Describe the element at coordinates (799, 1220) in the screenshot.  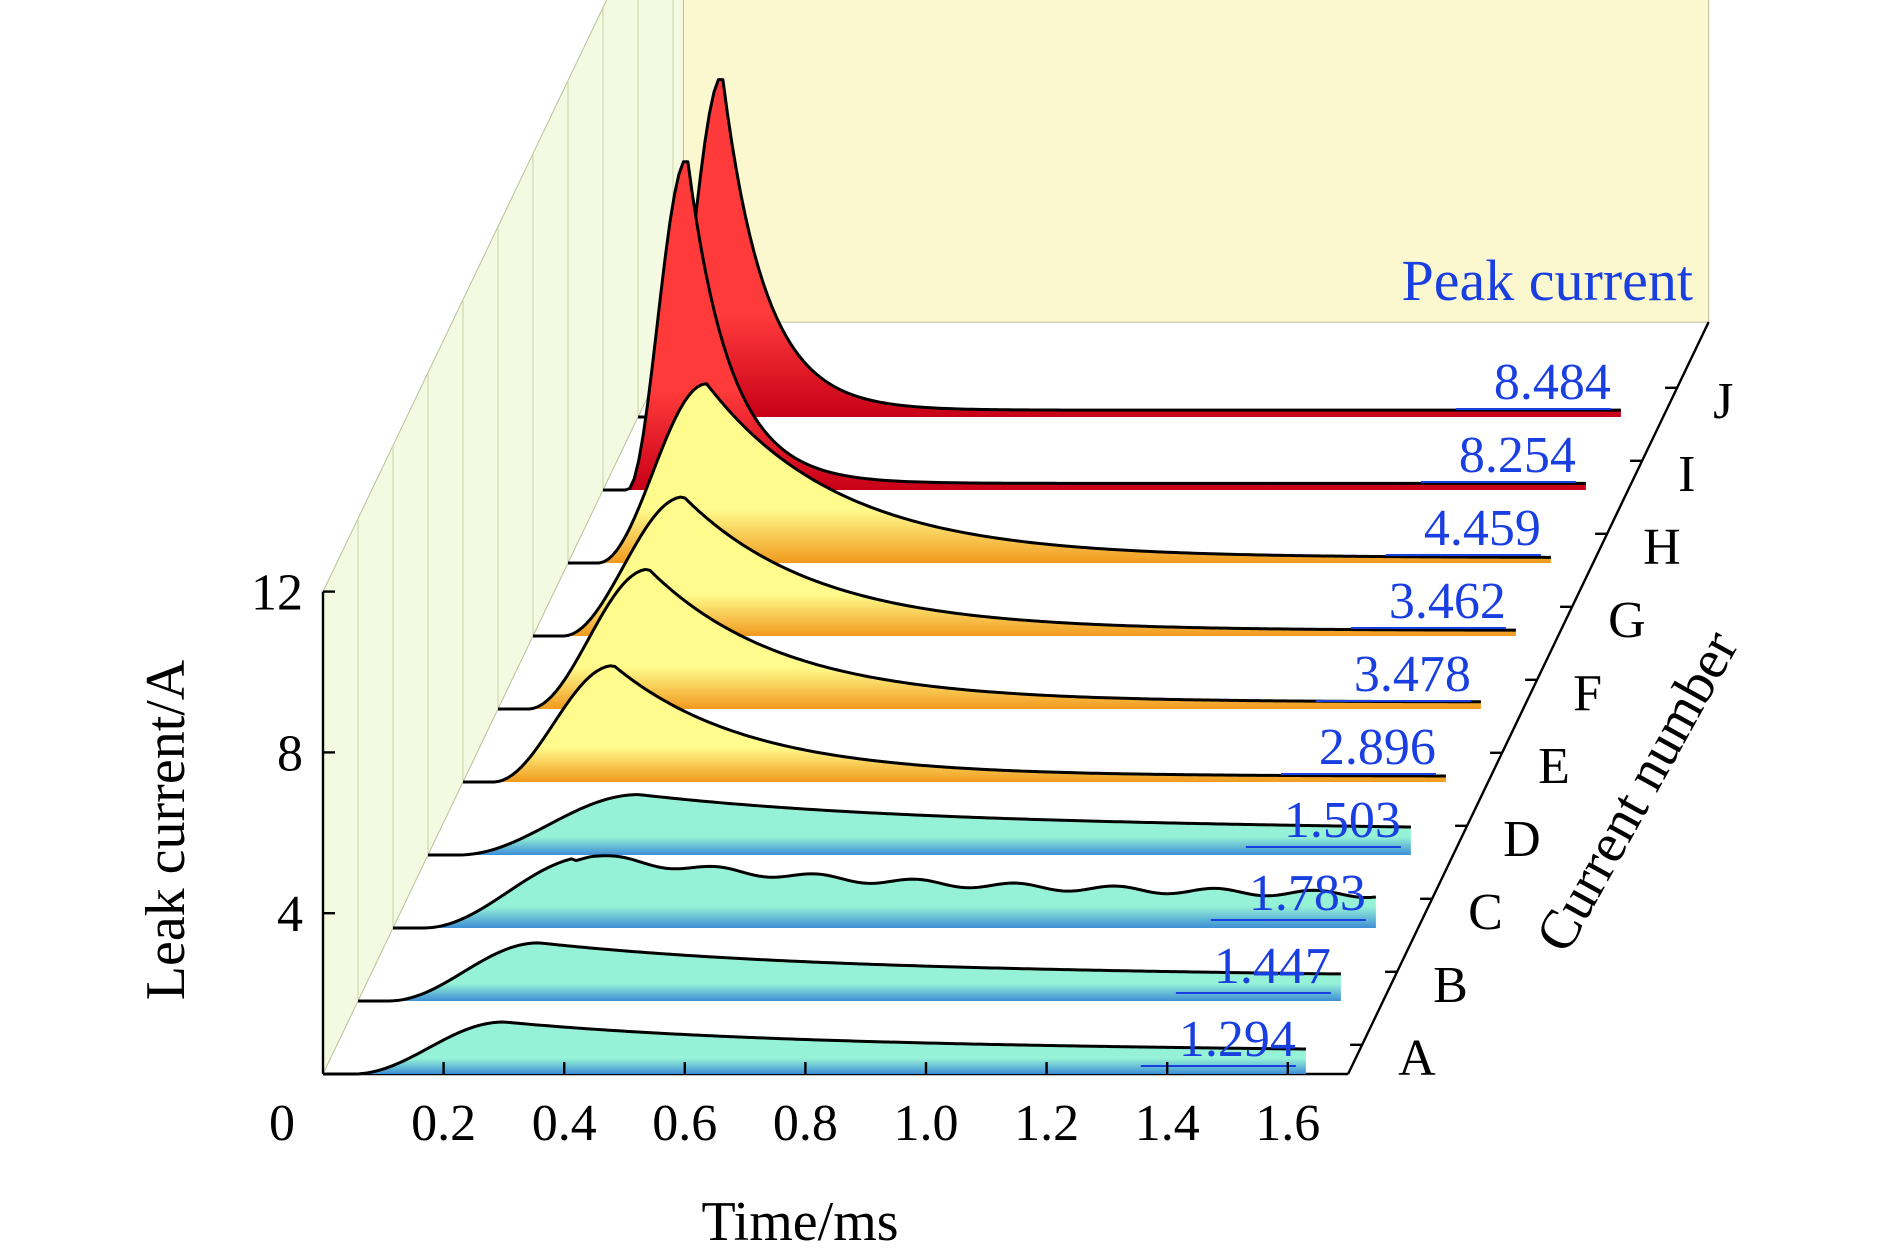
I see `x-axis-title: Time/ms` at that location.